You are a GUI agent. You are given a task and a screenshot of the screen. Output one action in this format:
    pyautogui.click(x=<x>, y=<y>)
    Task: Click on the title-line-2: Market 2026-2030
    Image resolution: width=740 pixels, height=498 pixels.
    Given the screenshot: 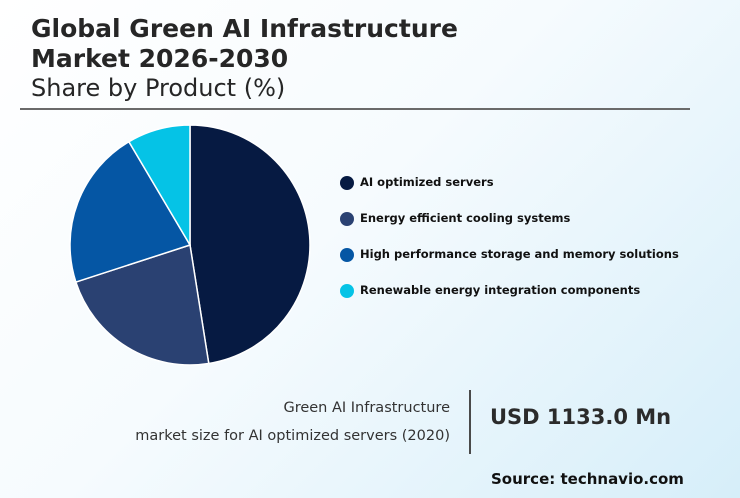 What is the action you would take?
    pyautogui.click(x=160, y=58)
    